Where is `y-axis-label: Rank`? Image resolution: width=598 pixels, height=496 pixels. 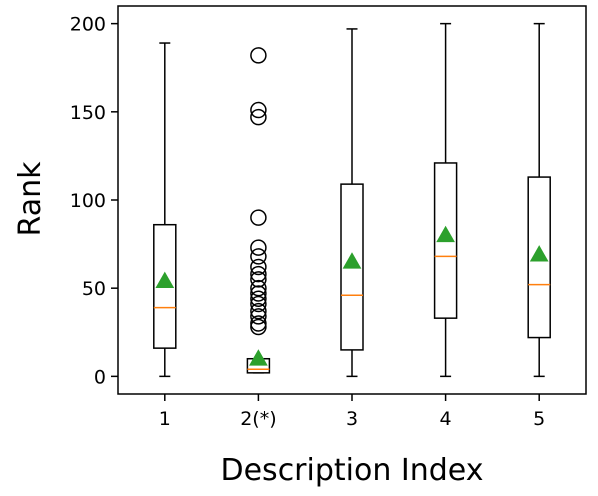
y-axis-label: Rank is located at coordinates (30, 199).